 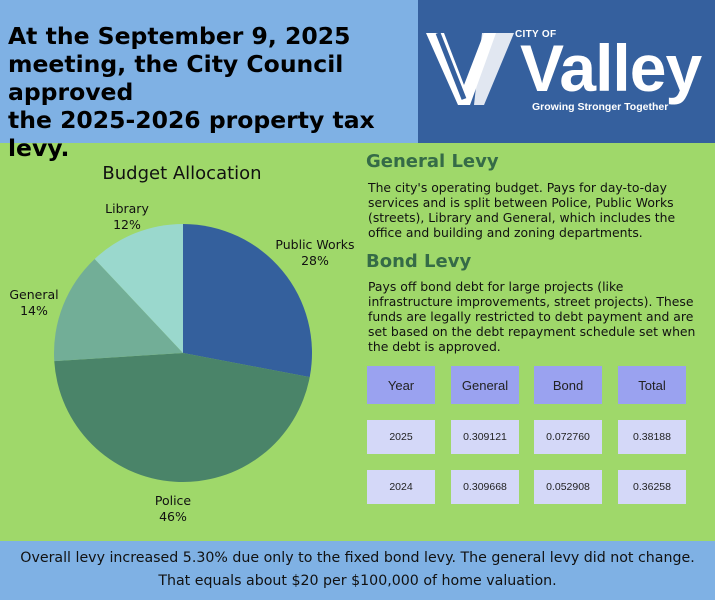 I want to click on logo-panel, so click(x=566, y=71).